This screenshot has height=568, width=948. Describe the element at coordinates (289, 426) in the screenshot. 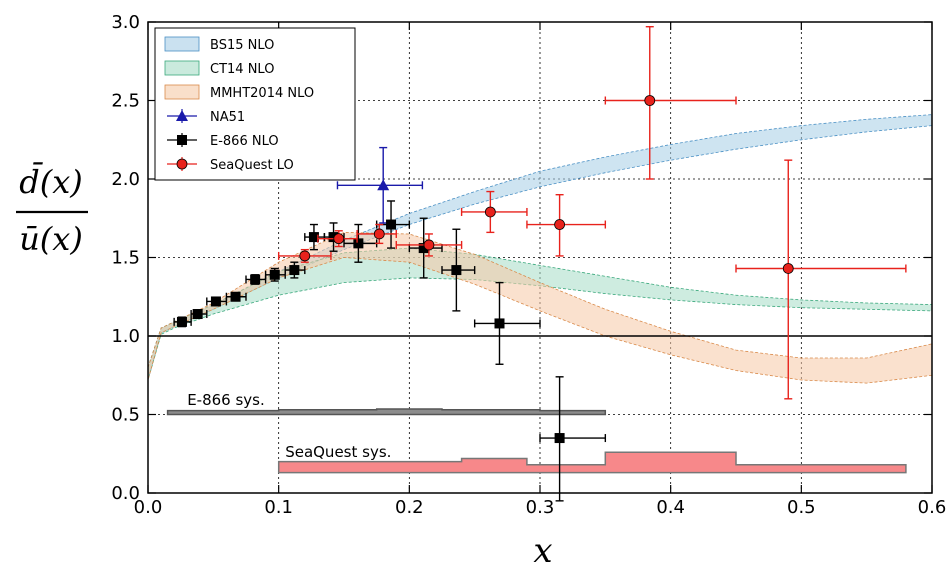

I see `annotations: E-866 sys. SeaQuest sys.` at that location.